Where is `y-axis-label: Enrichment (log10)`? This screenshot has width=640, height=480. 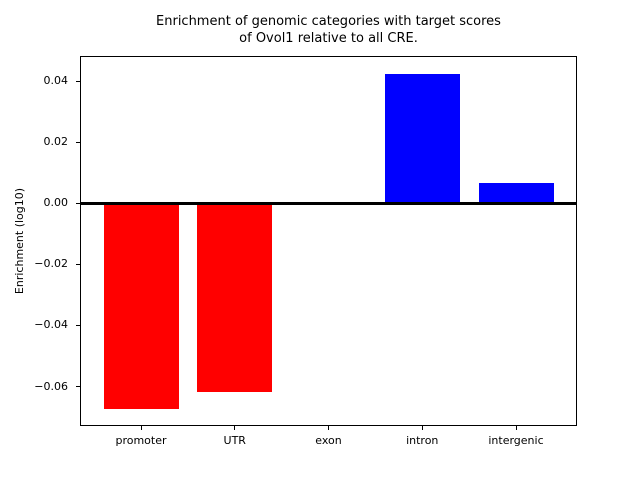
y-axis-label: Enrichment (log10) is located at coordinates (19, 241).